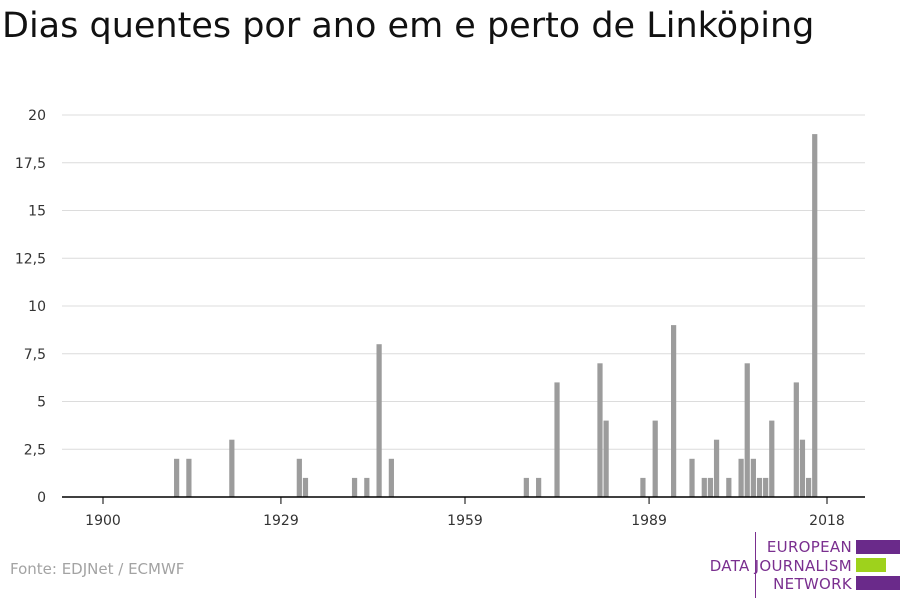 The image size is (900, 600). I want to click on y-tick-label: 17,5, so click(30, 164).